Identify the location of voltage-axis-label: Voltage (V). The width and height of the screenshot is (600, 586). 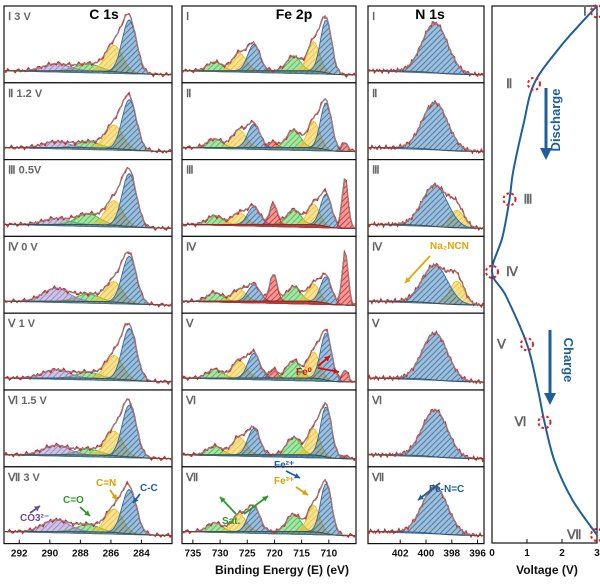
(547, 570).